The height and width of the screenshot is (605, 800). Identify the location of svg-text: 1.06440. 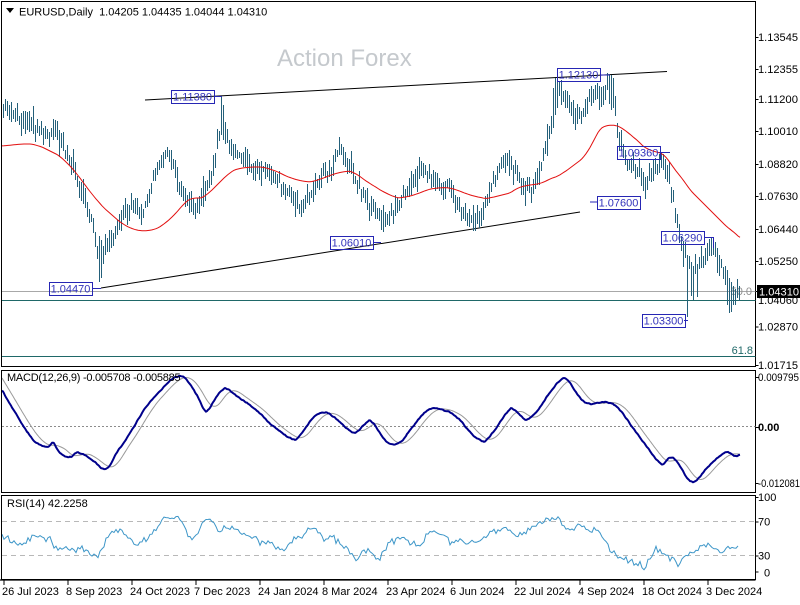
(778, 230).